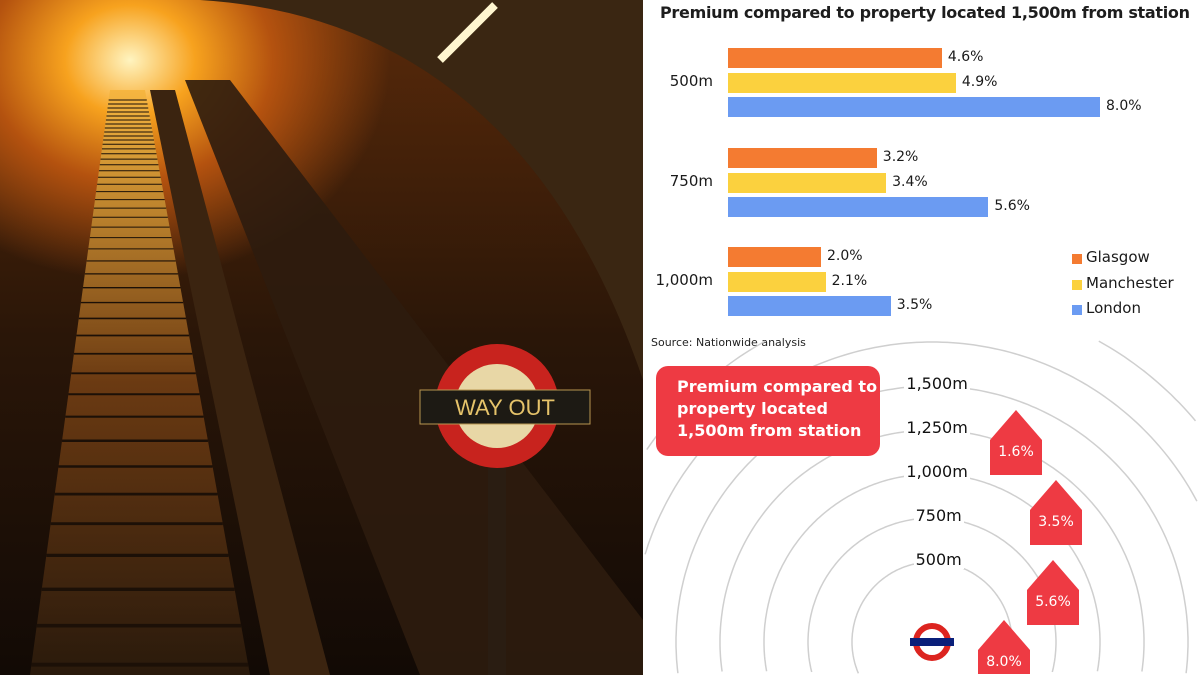 Image resolution: width=1200 pixels, height=675 pixels. What do you see at coordinates (1130, 282) in the screenshot?
I see `legend-label: Manchester` at bounding box center [1130, 282].